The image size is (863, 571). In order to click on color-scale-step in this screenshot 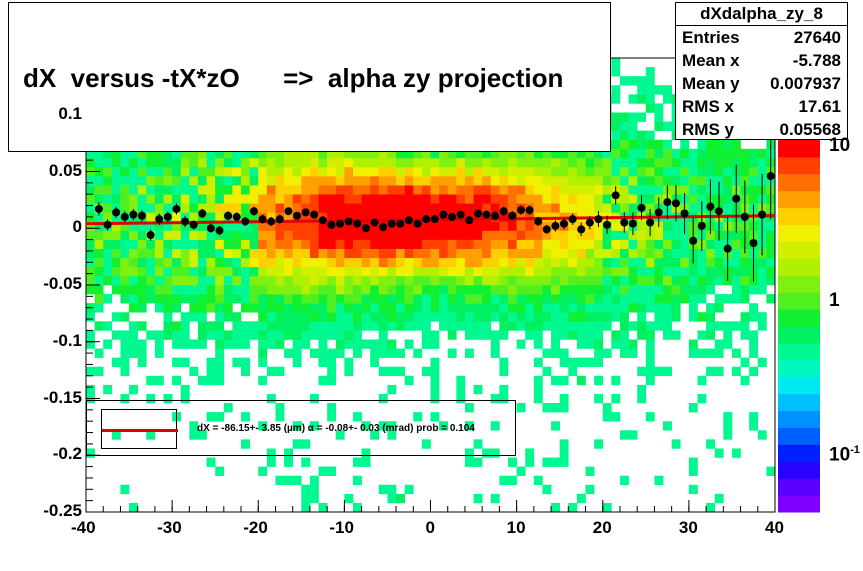, I will do `click(799, 182)`.